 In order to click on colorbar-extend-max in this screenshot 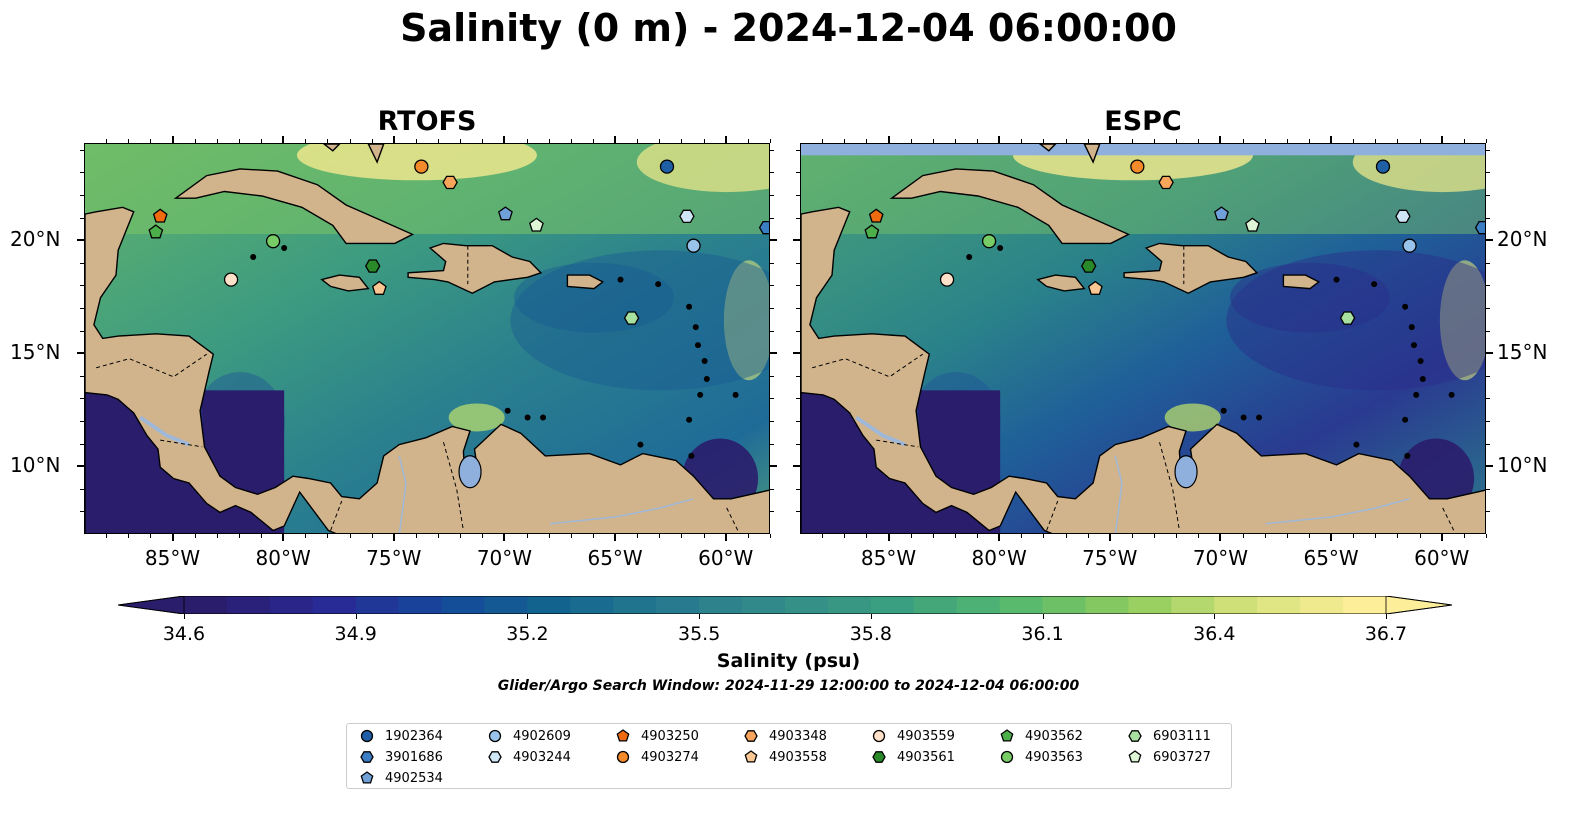, I will do `click(1418, 605)`.